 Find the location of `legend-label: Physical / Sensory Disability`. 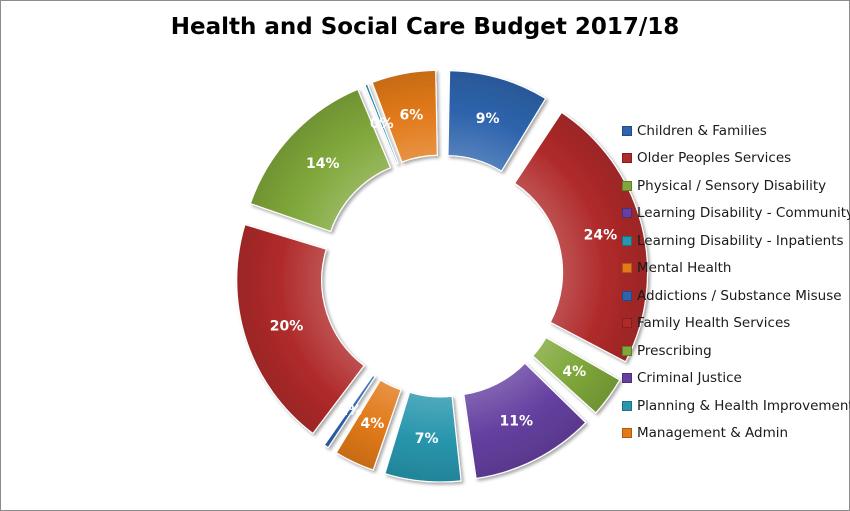

legend-label: Physical / Sensory Disability is located at coordinates (732, 185).